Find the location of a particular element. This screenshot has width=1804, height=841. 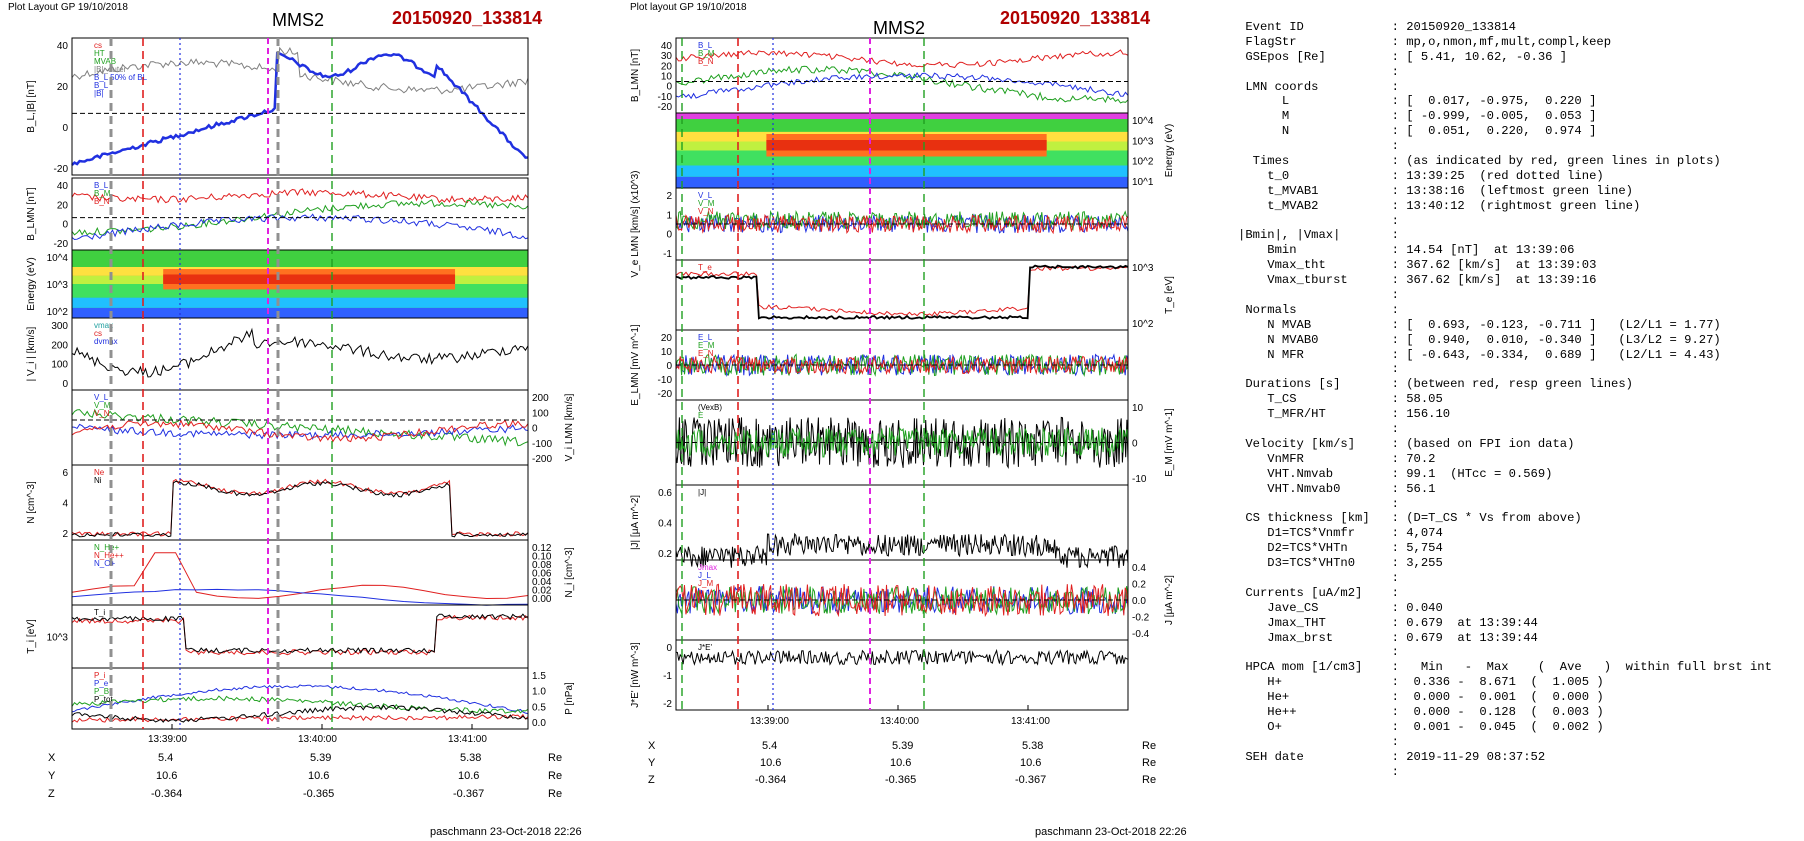

left-pos-x-3: 5.38 is located at coordinates (471, 758).